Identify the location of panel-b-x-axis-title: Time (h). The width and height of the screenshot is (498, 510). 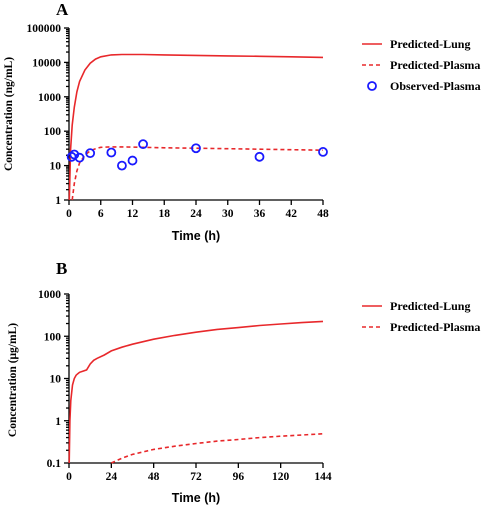
(196, 498).